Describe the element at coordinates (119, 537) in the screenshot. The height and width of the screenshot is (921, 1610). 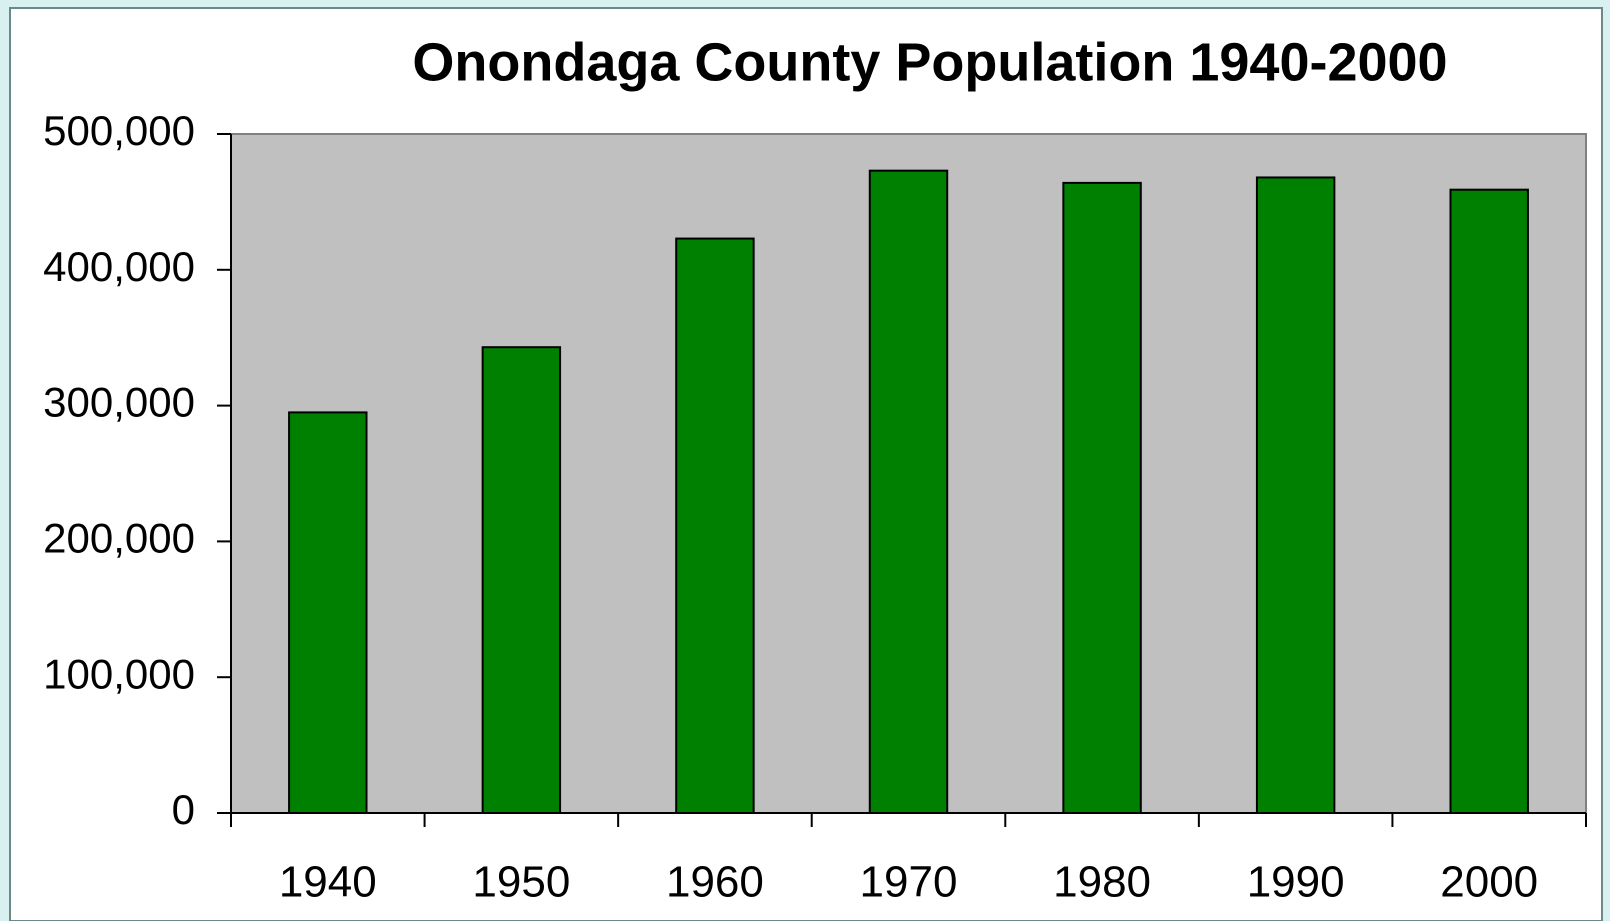
I see `y-tick-label: 200,000` at that location.